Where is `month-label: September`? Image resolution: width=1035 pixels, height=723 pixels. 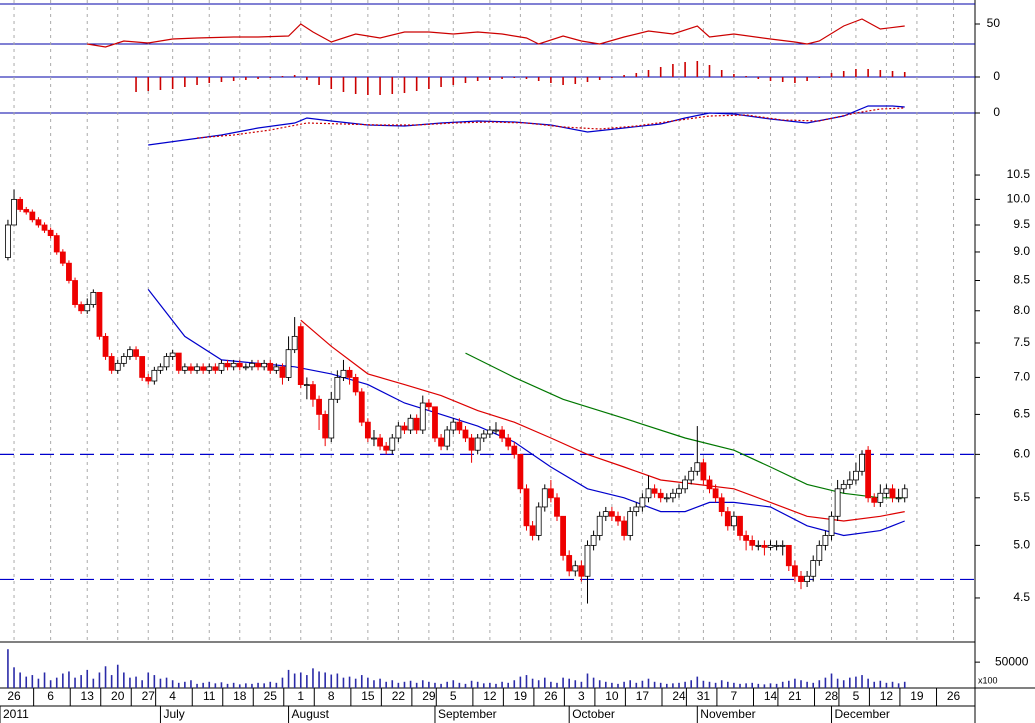
month-label: September is located at coordinates (467, 714).